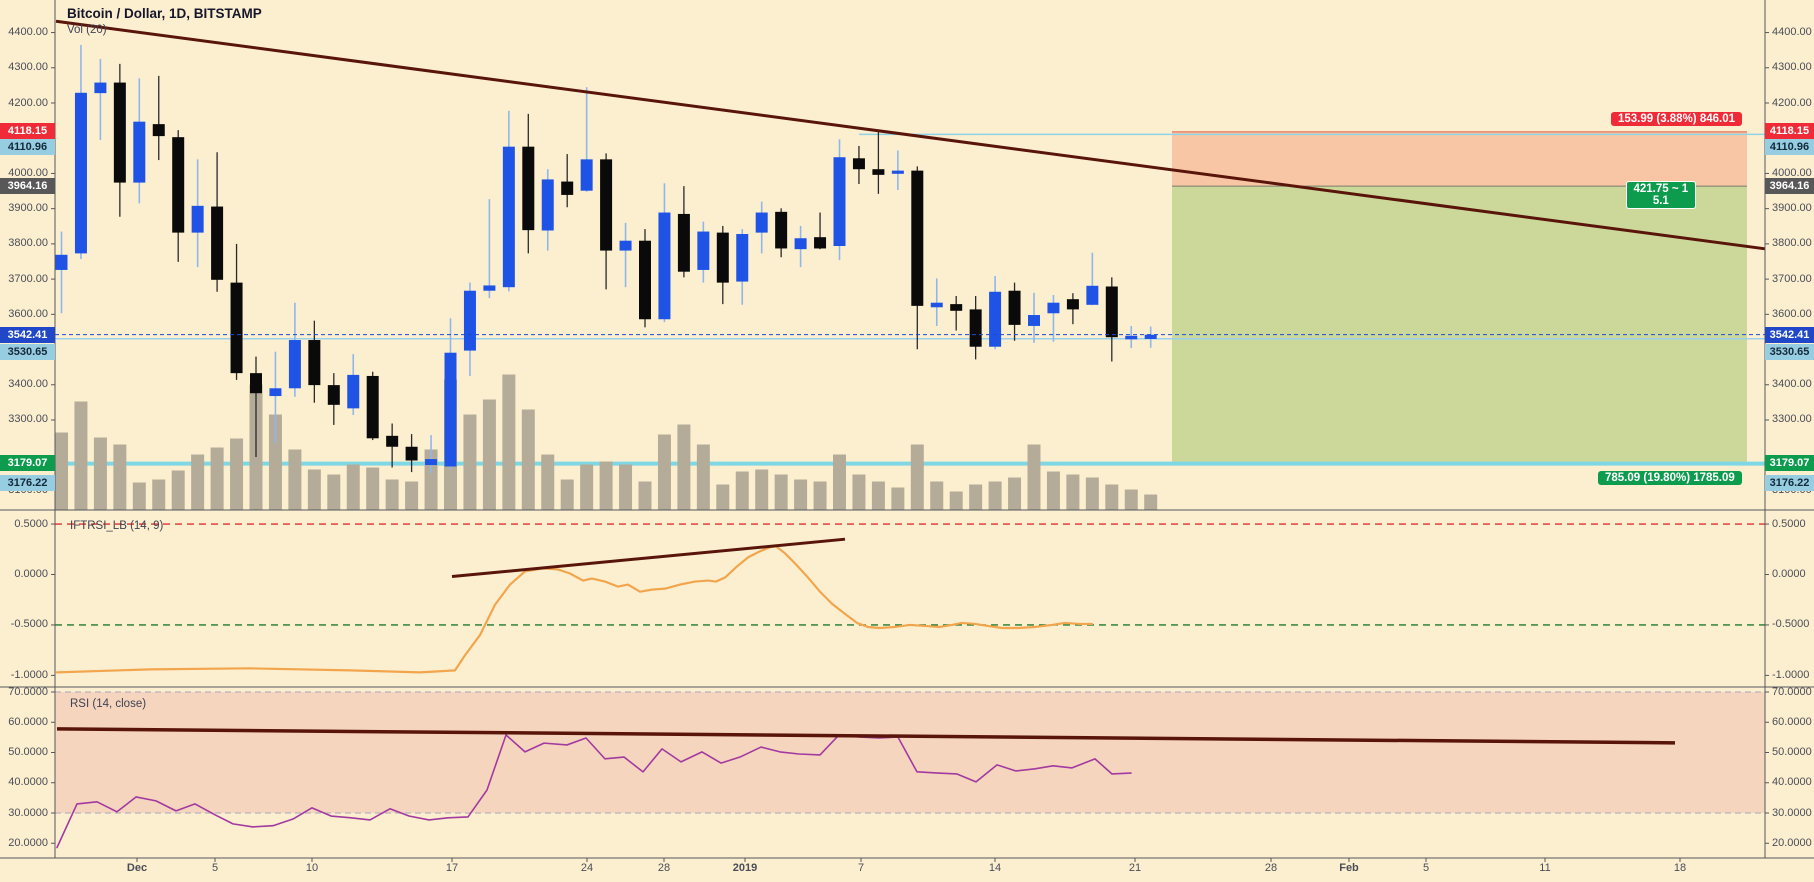  What do you see at coordinates (866, 736) in the screenshot?
I see `rsi-trendline` at bounding box center [866, 736].